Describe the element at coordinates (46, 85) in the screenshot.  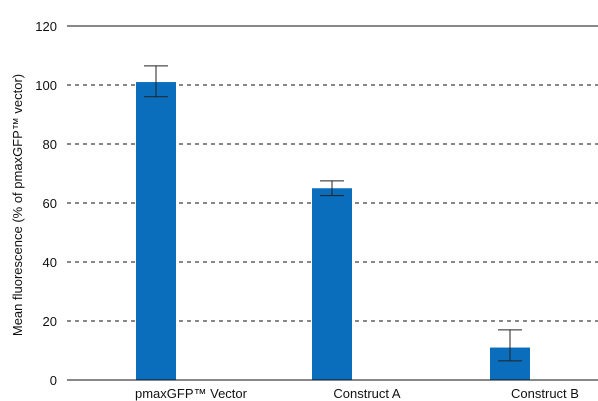
I see `y-tick-label-100: 100` at that location.